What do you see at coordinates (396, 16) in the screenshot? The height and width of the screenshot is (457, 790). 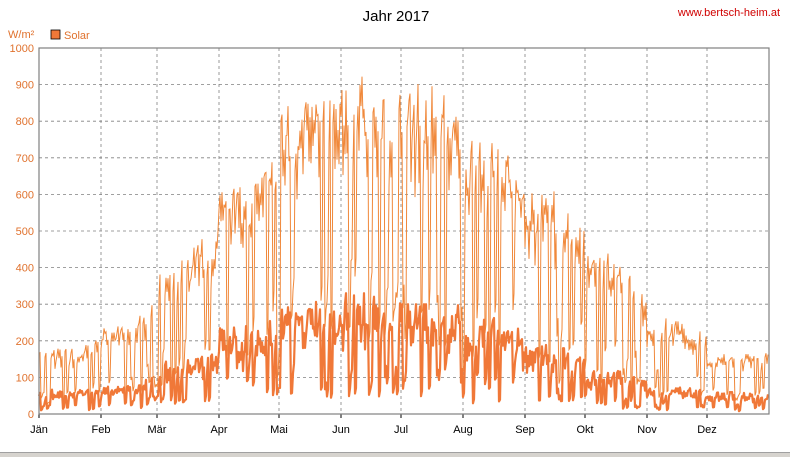 I see `chart-title: Jahr 2017` at bounding box center [396, 16].